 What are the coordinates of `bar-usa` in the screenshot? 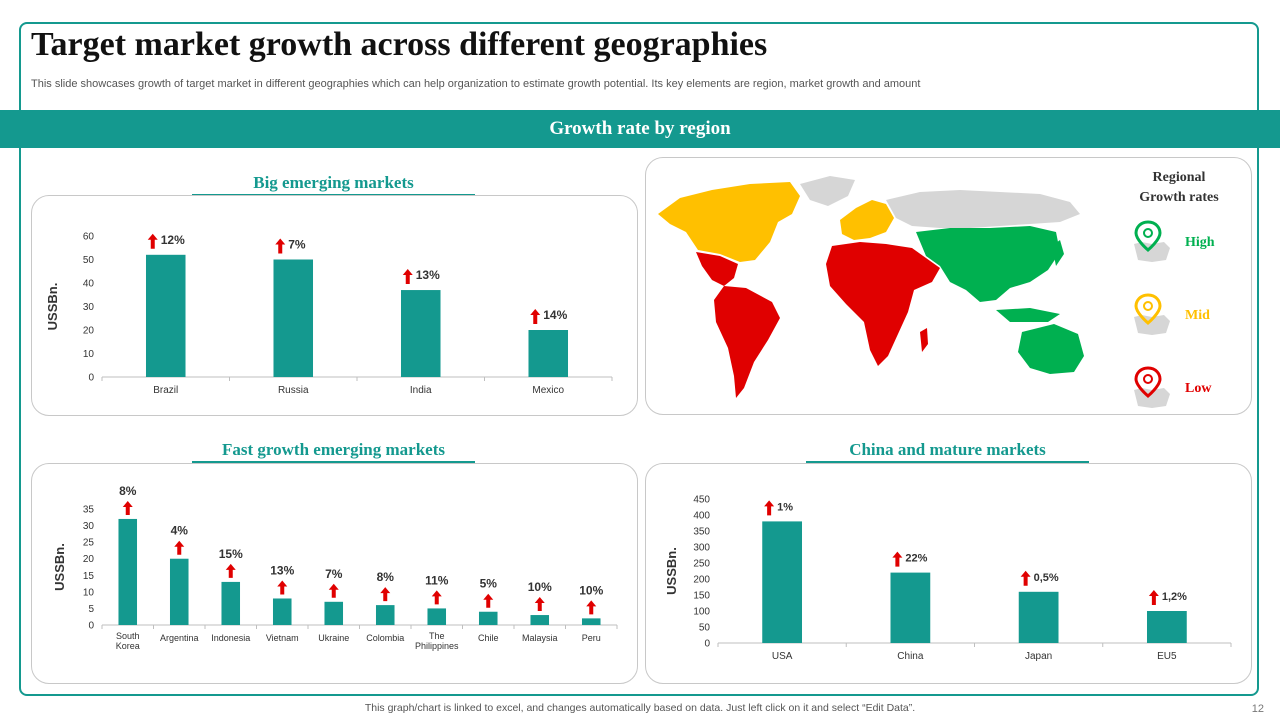 It's located at (782, 582).